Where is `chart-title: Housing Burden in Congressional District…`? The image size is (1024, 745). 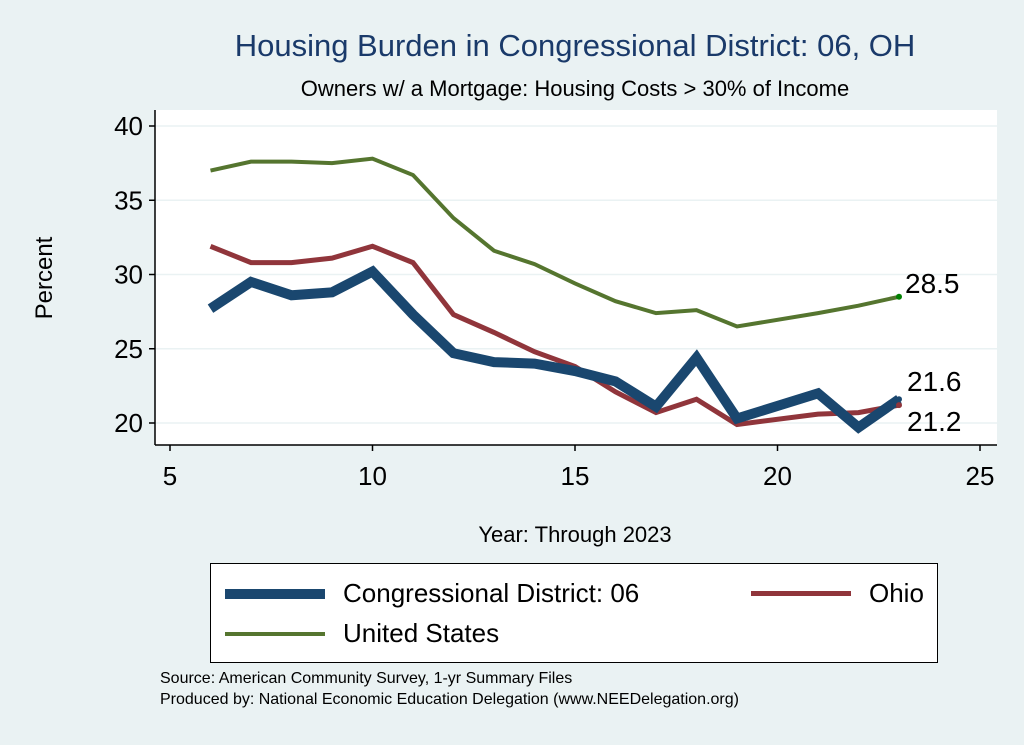 chart-title: Housing Burden in Congressional District… is located at coordinates (575, 45).